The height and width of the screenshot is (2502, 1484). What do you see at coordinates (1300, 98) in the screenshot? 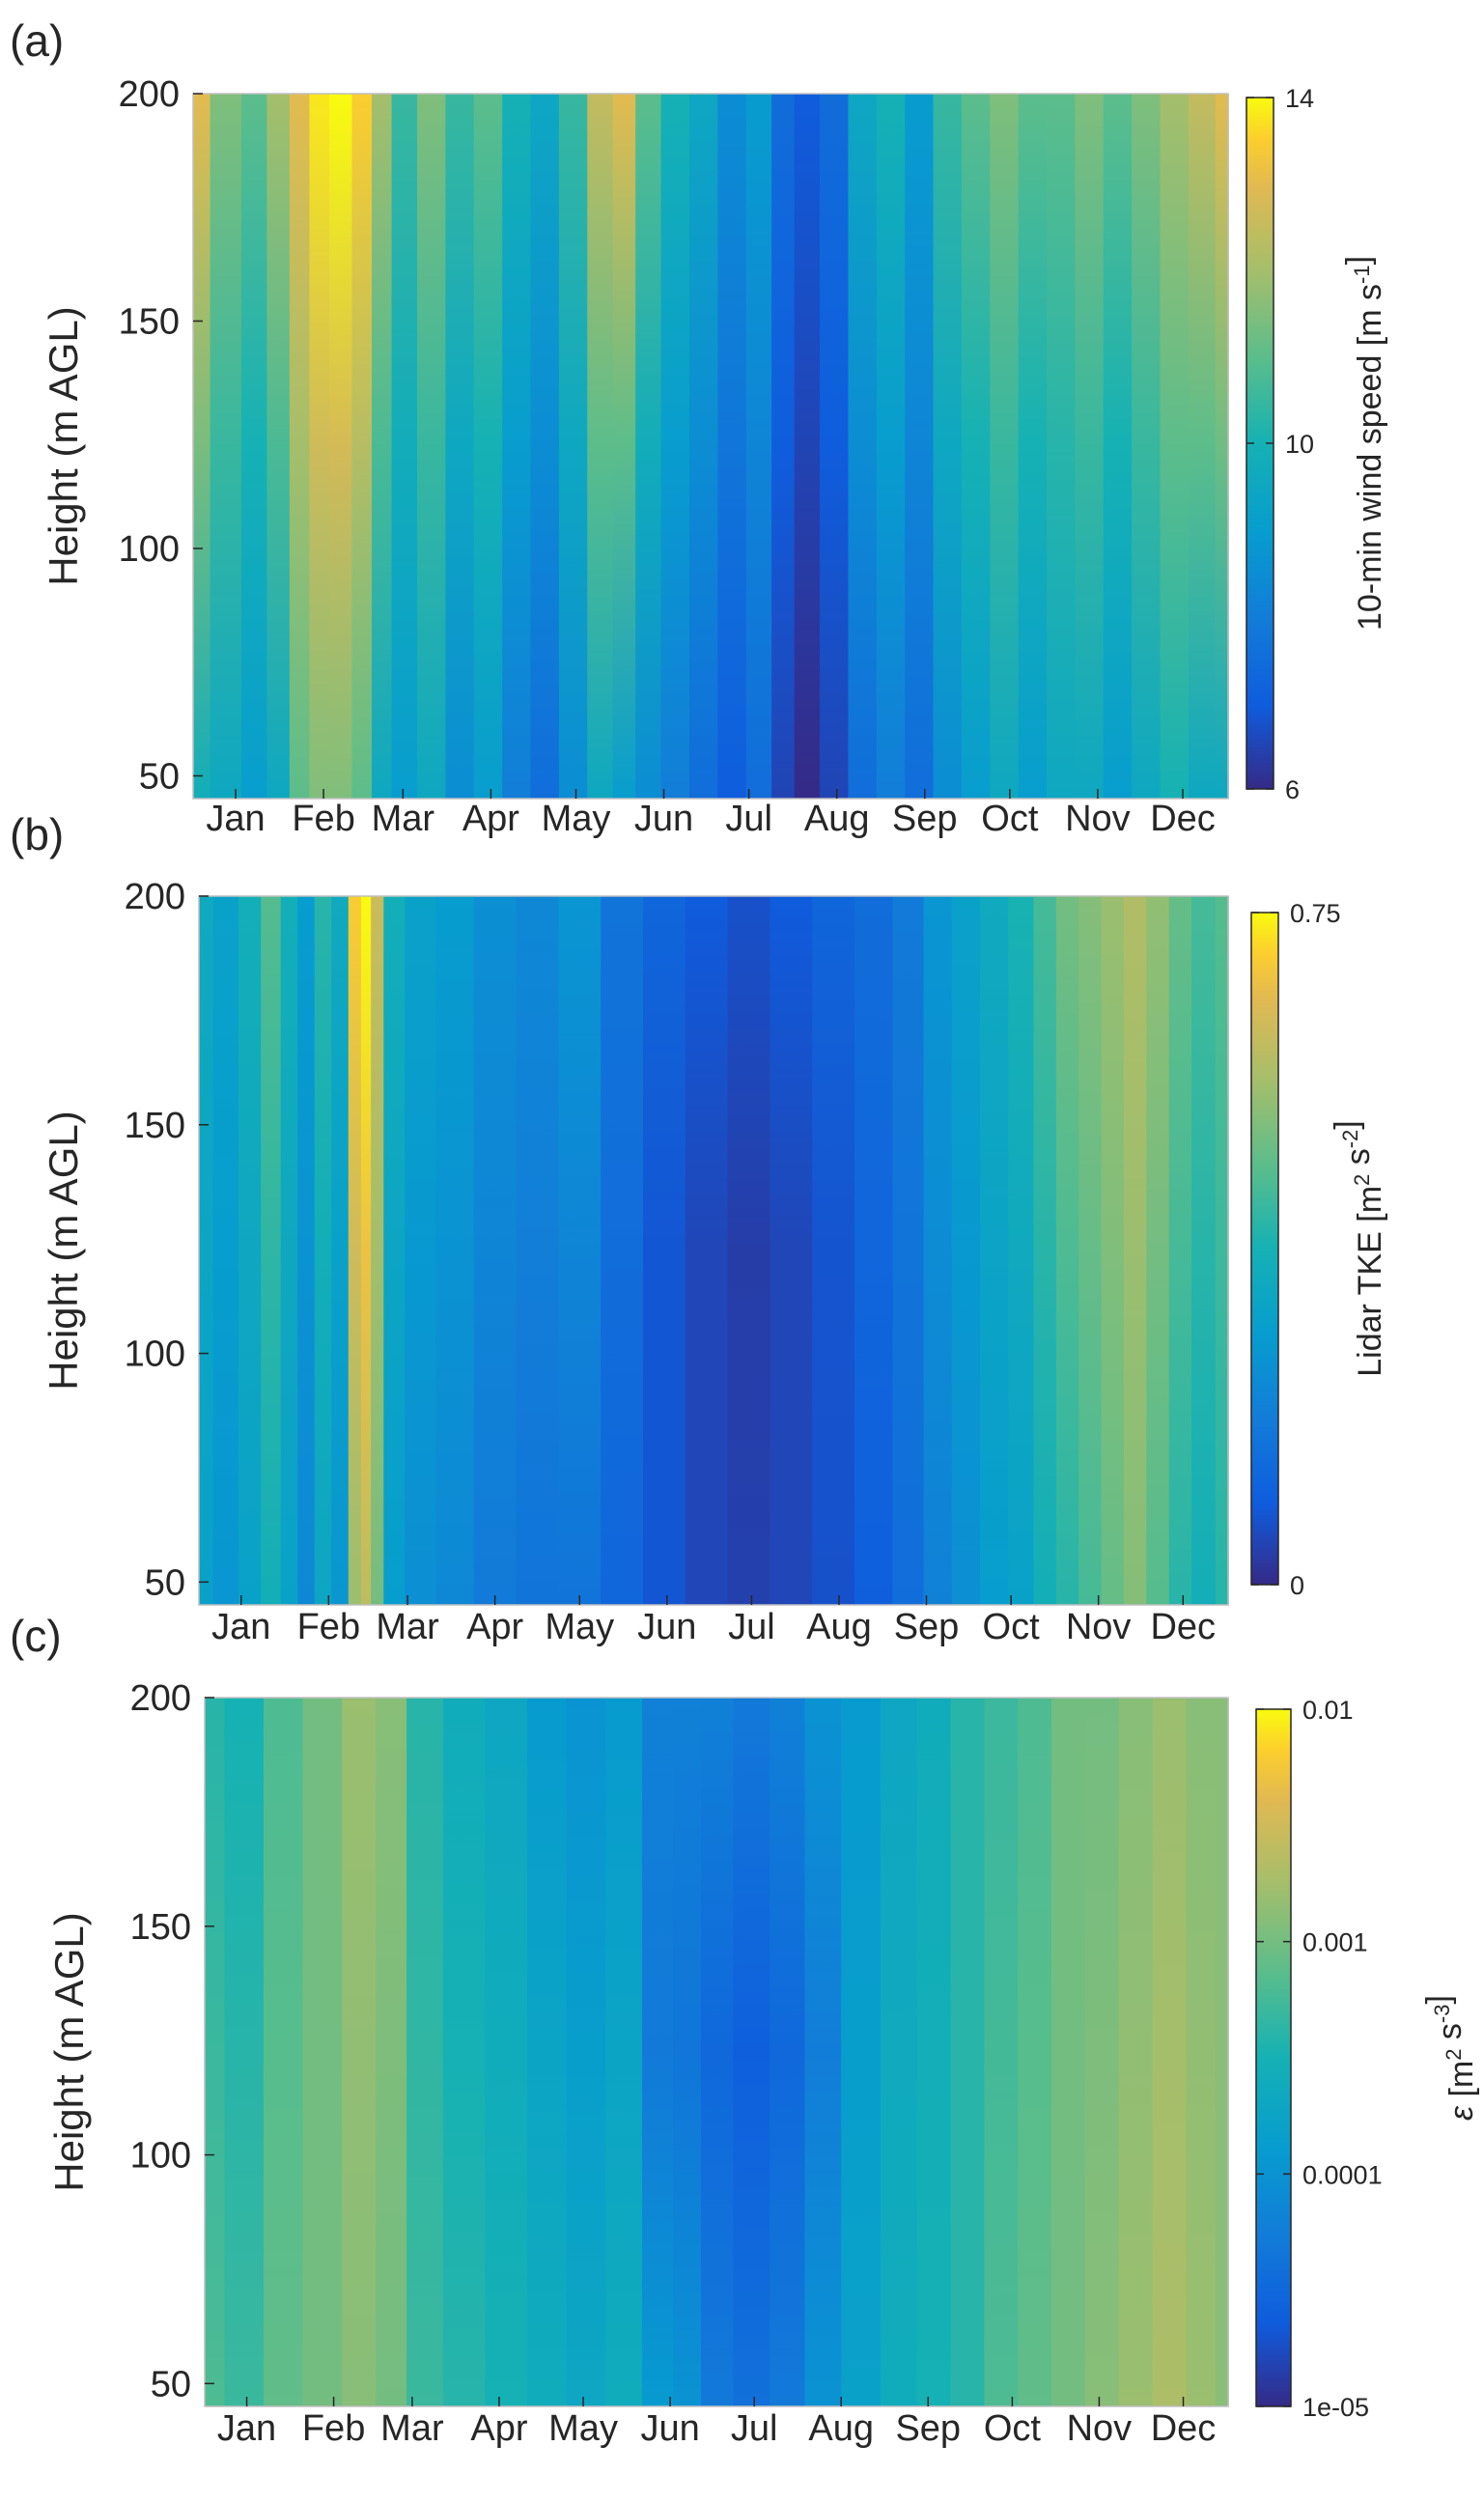
I see `colorbar-tick-label: 14` at bounding box center [1300, 98].